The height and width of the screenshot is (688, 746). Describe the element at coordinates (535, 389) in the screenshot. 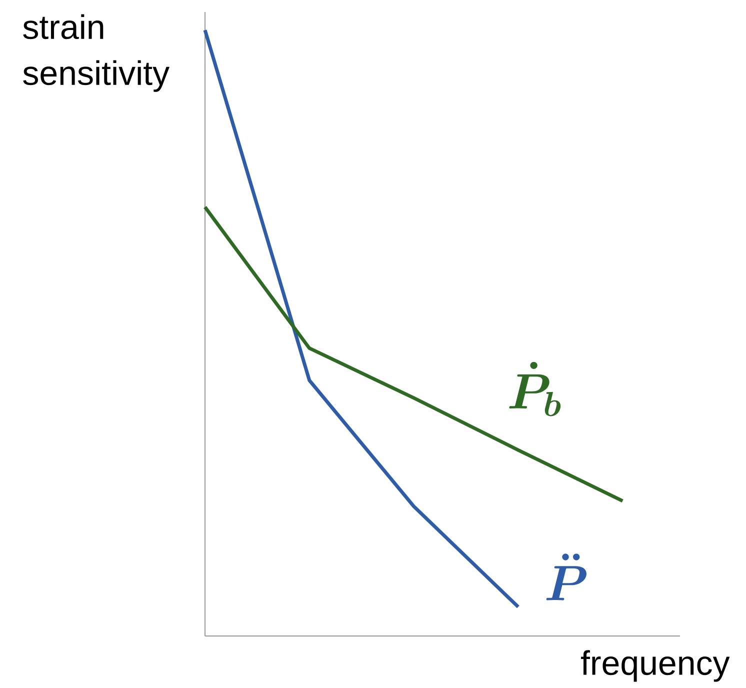

I see `text: $\dot{P}_b$` at that location.